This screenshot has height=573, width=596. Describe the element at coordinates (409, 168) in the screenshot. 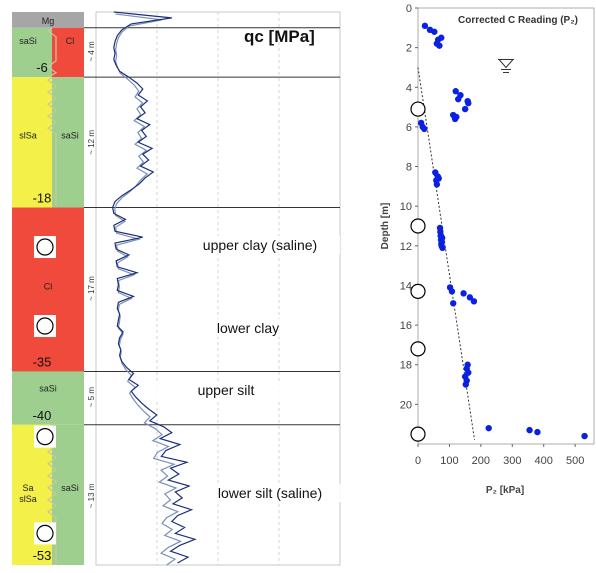

I see `y-tick-label: 8` at that location.